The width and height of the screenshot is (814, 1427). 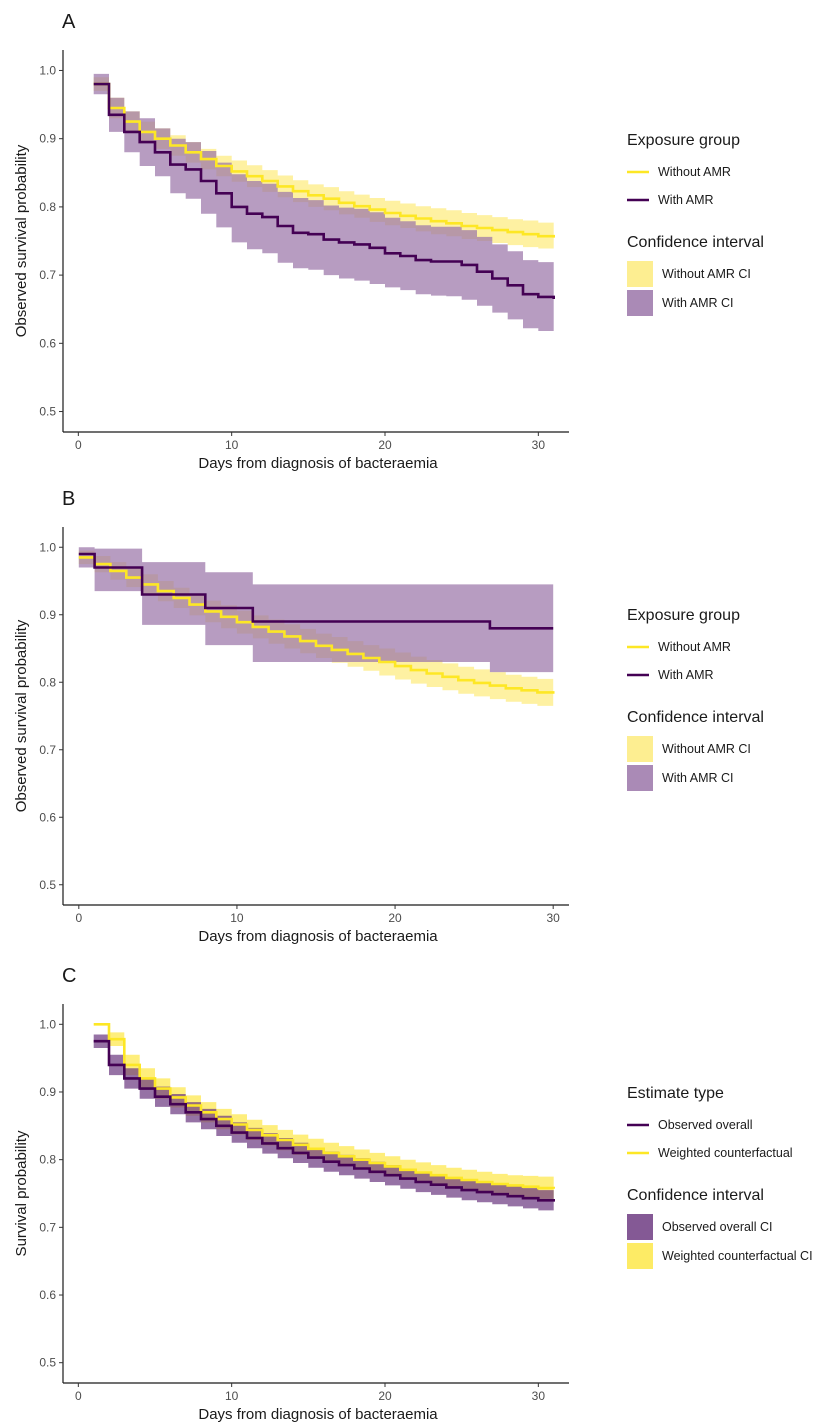 What do you see at coordinates (737, 1256) in the screenshot?
I see `legend-label: Weighted counterfactual CI` at bounding box center [737, 1256].